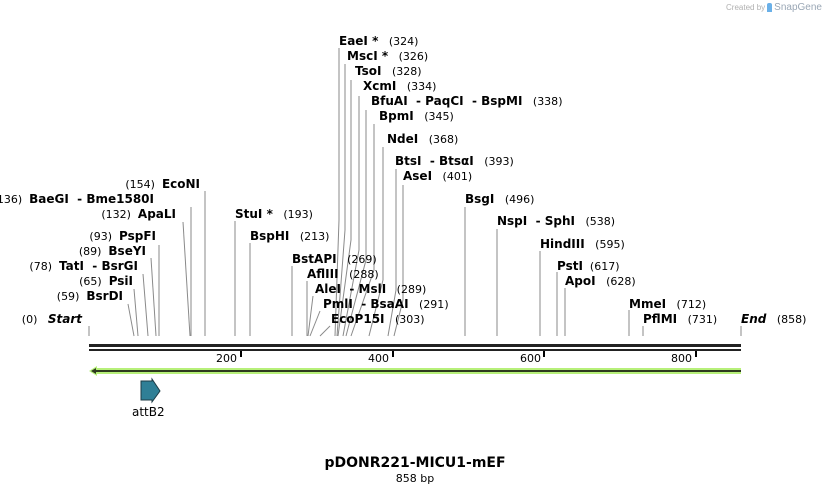 Image resolution: width=830 pixels, height=494 pixels. What do you see at coordinates (378, 358) in the screenshot?
I see `axis-tick-400: 400` at bounding box center [378, 358].